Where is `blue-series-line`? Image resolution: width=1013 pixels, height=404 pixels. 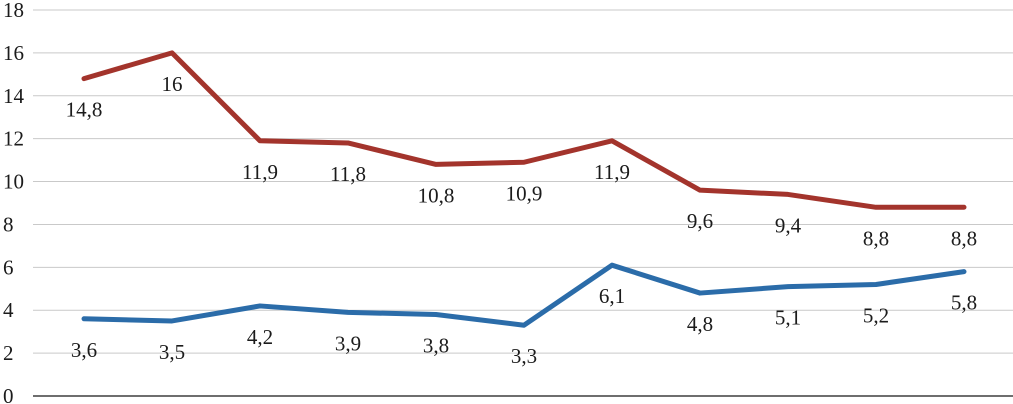 blue-series-line is located at coordinates (524, 295).